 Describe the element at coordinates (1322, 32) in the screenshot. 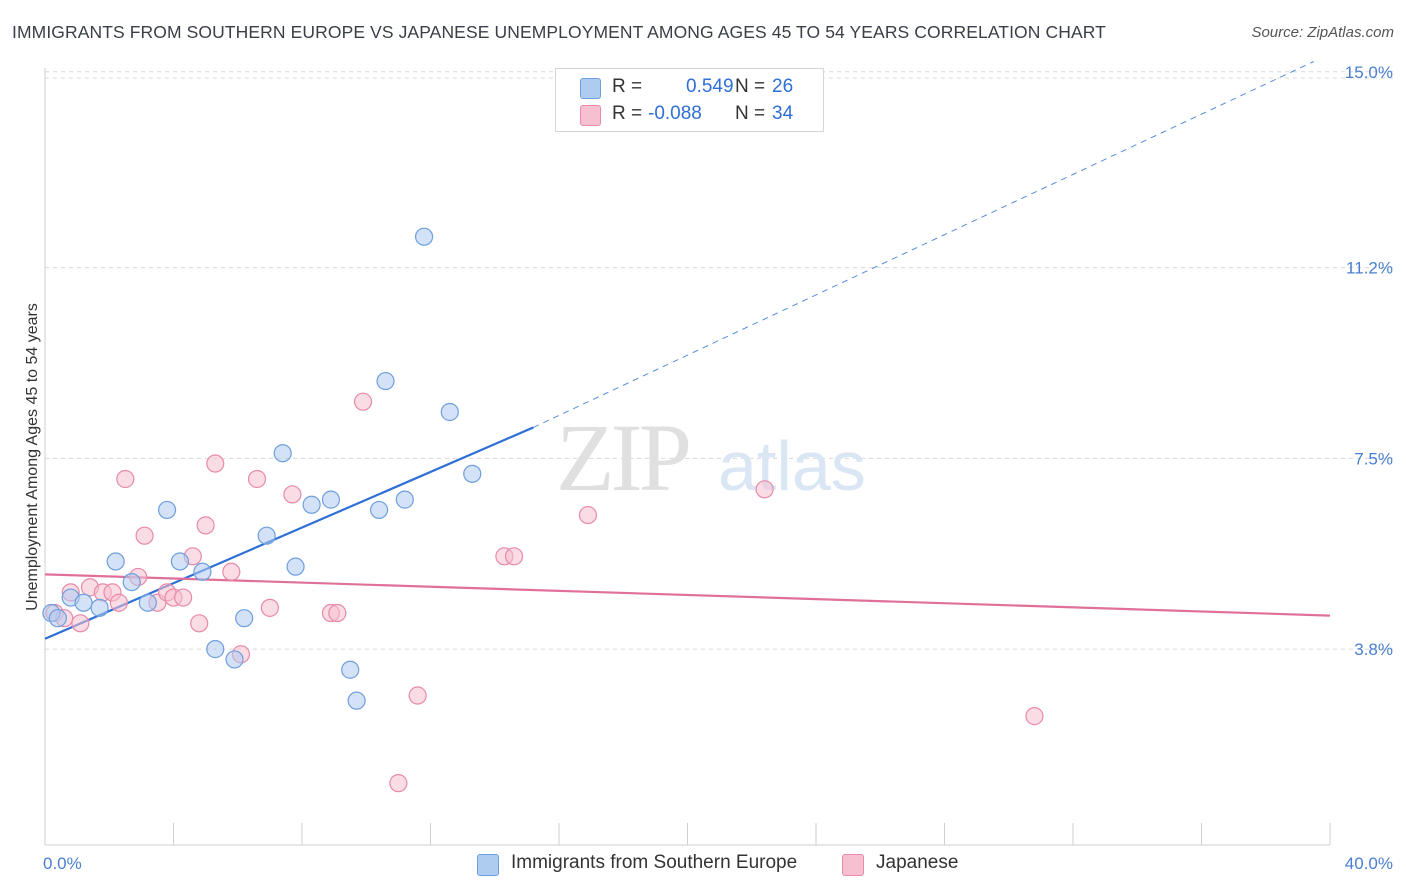

I see `source-label: Source: ZipAtlas.com` at that location.